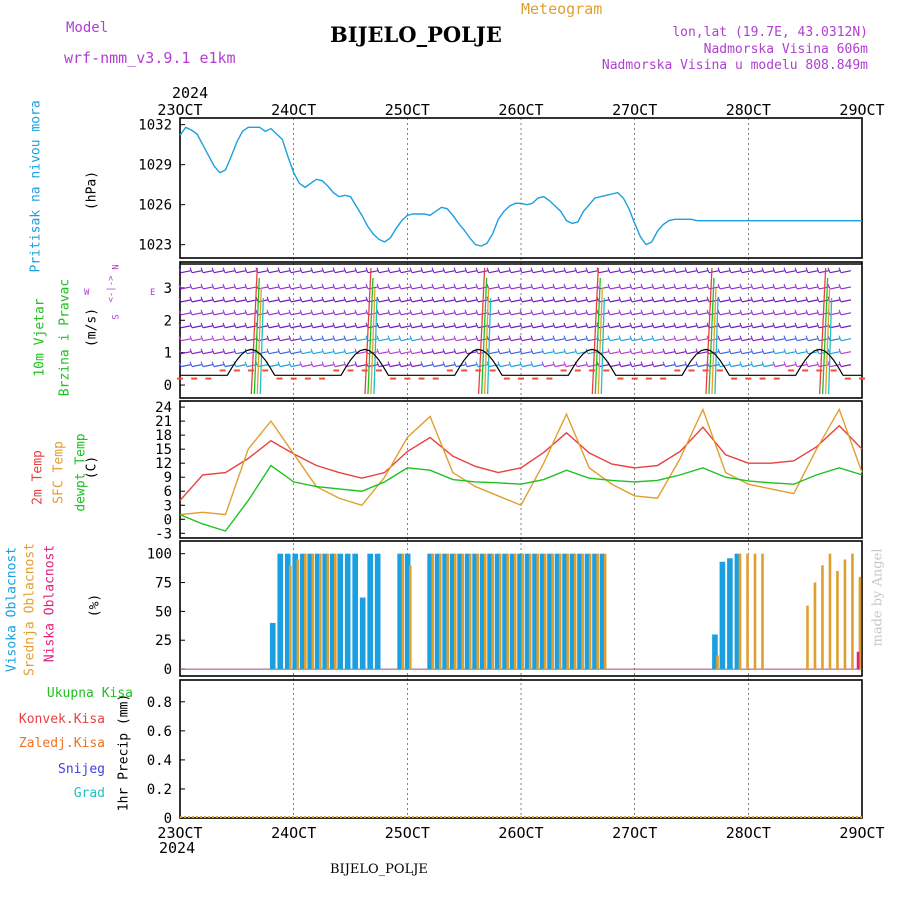 The width and height of the screenshot is (900, 900). Describe the element at coordinates (155, 206) in the screenshot. I see `pressure-tick-label: 1026` at that location.